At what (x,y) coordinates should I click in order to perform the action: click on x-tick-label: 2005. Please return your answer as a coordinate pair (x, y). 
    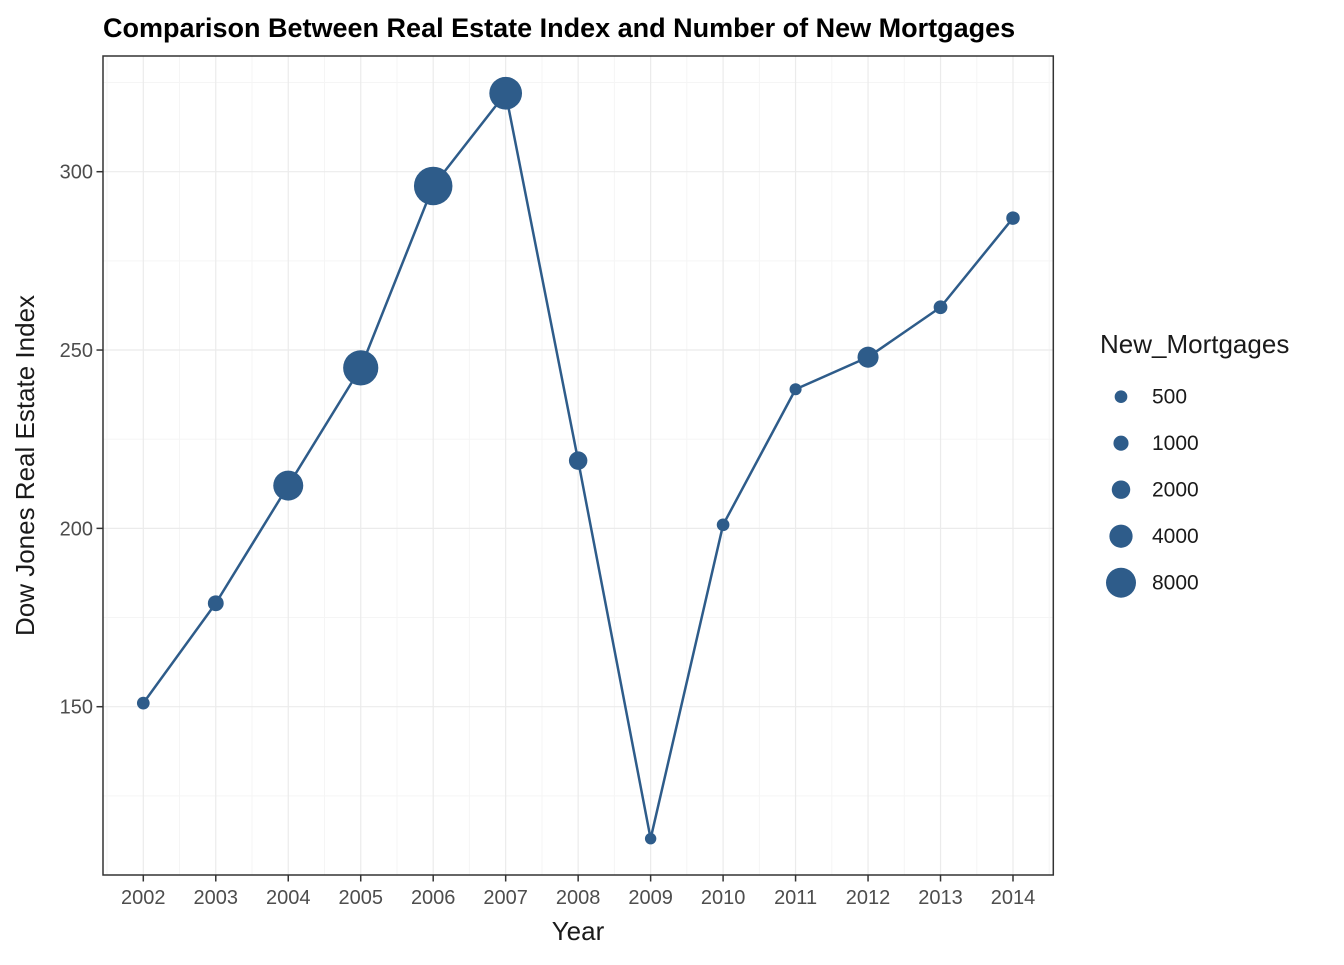
    Looking at the image, I should click on (360, 898).